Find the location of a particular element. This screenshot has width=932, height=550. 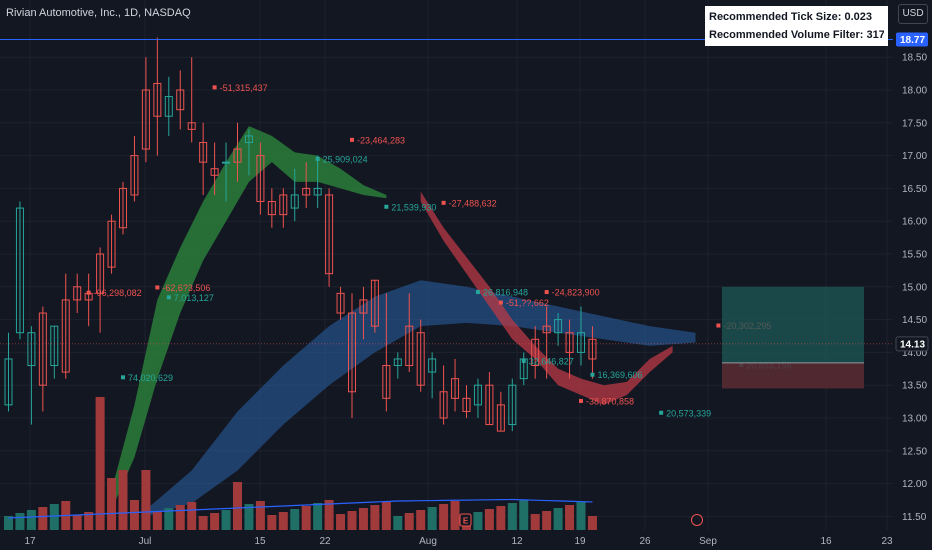

annotation-label: 26,816,948 is located at coordinates (505, 293).